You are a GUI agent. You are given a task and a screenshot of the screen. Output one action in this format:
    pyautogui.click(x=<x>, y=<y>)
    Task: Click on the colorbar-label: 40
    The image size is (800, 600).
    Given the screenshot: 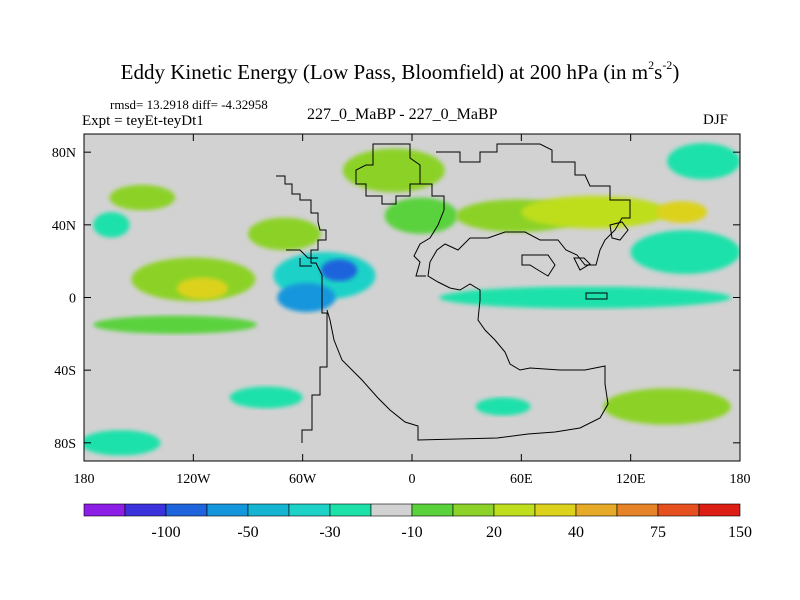 What is the action you would take?
    pyautogui.click(x=576, y=532)
    